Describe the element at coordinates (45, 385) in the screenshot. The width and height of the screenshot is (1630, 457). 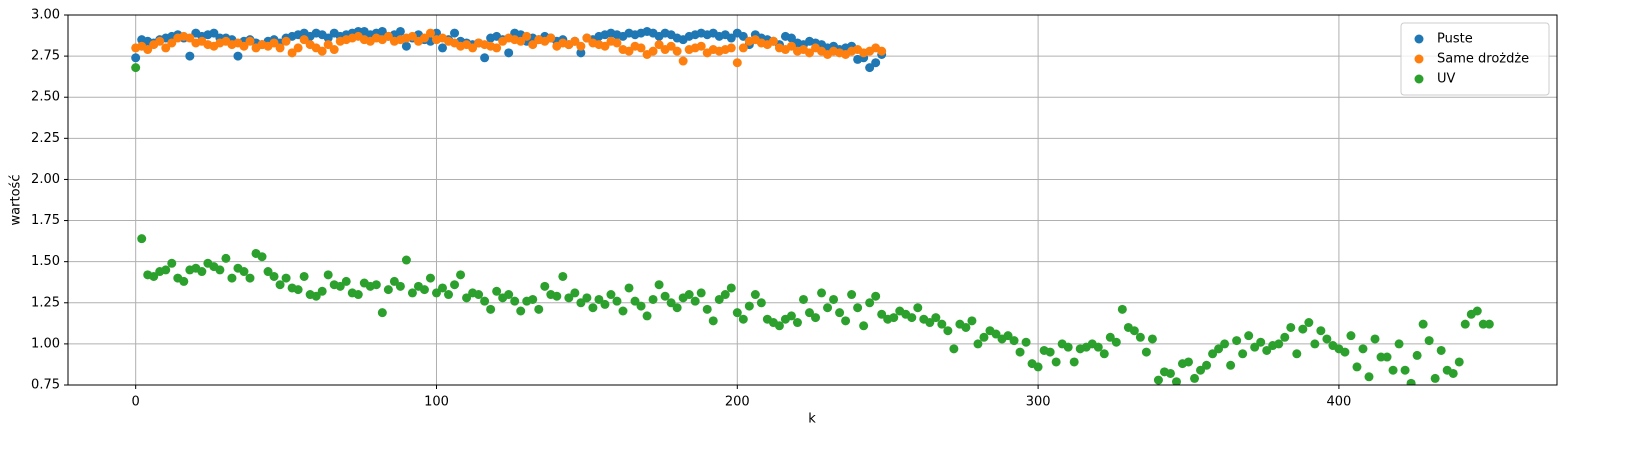
I see `y-tick-label: 0.75` at that location.